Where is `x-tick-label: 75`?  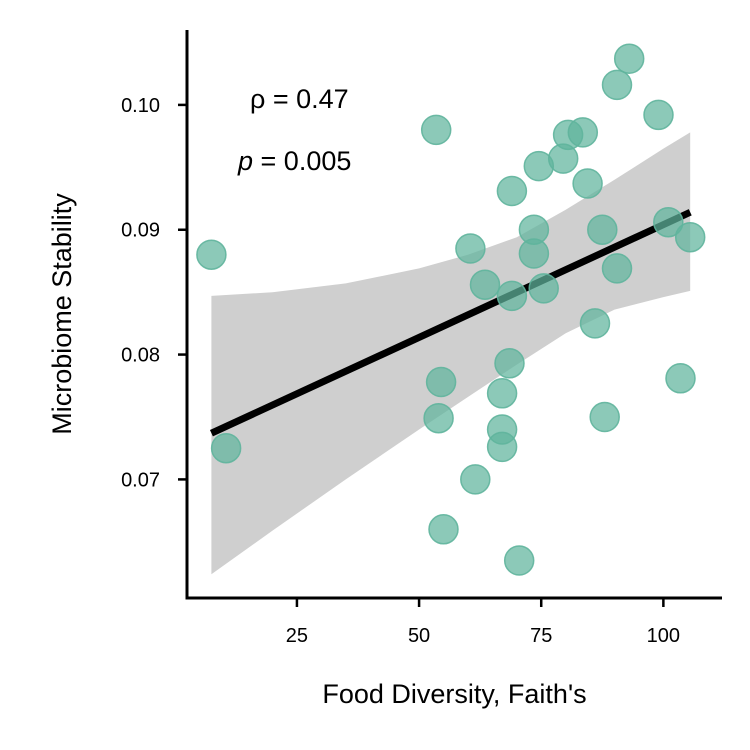 x-tick-label: 75 is located at coordinates (541, 636).